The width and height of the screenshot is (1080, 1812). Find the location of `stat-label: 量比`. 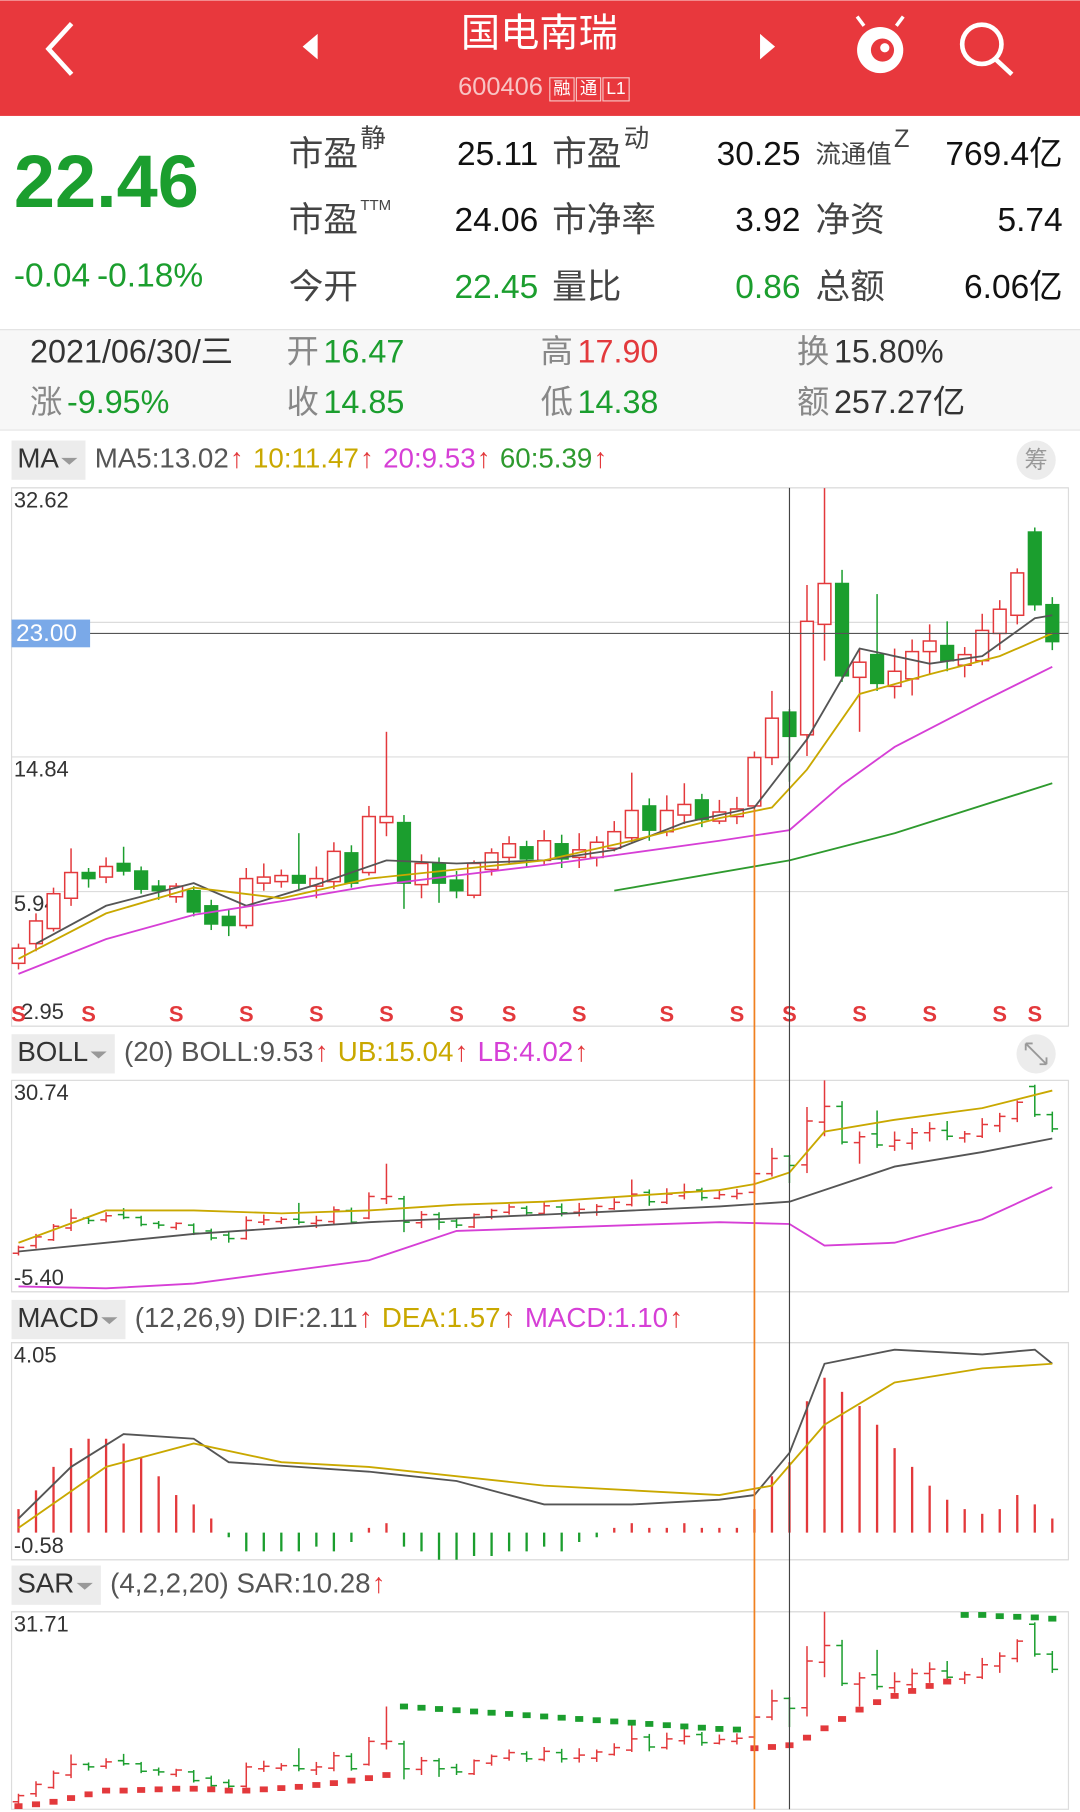

stat-label: 量比 is located at coordinates (586, 287).